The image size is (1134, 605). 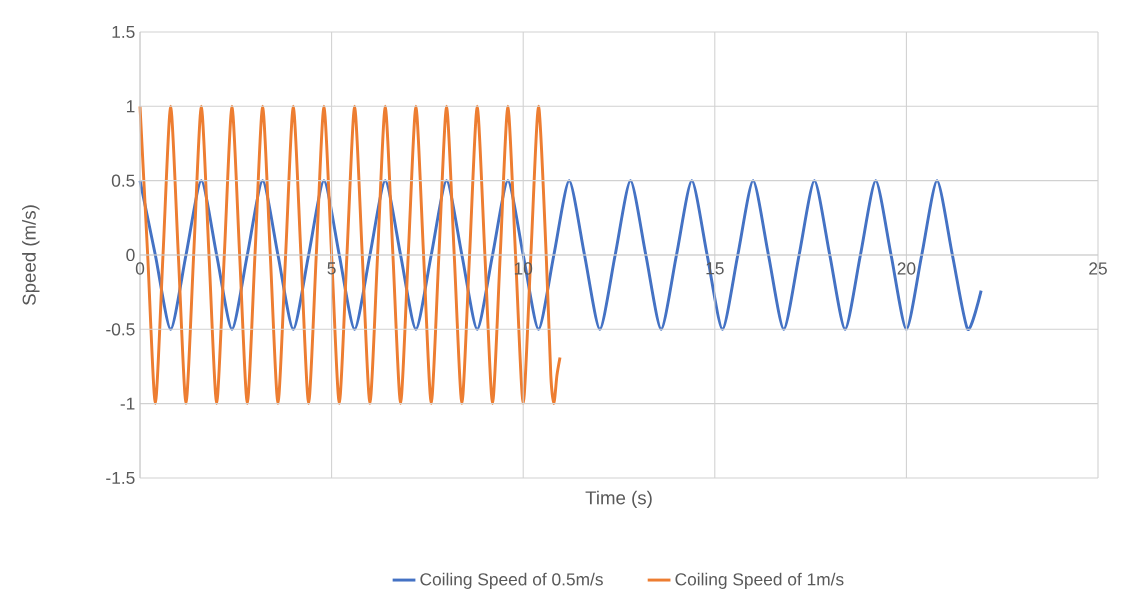 What do you see at coordinates (906, 268) in the screenshot?
I see `x-tick-label: 20` at bounding box center [906, 268].